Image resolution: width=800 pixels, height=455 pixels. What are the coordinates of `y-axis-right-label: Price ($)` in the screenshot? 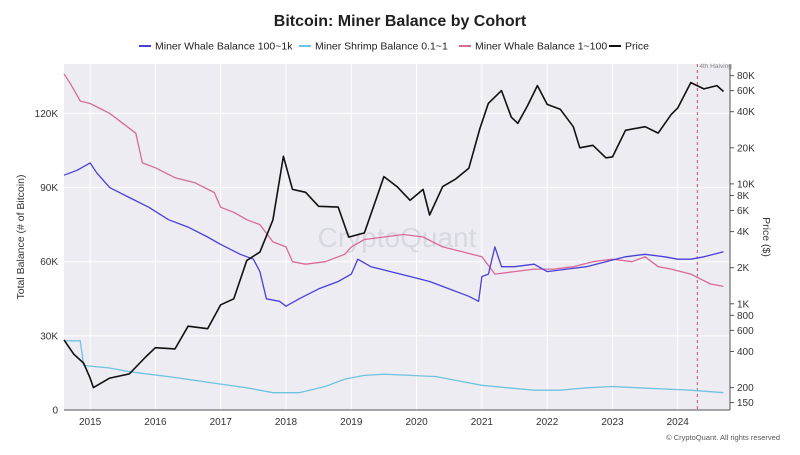 It's located at (766, 237).